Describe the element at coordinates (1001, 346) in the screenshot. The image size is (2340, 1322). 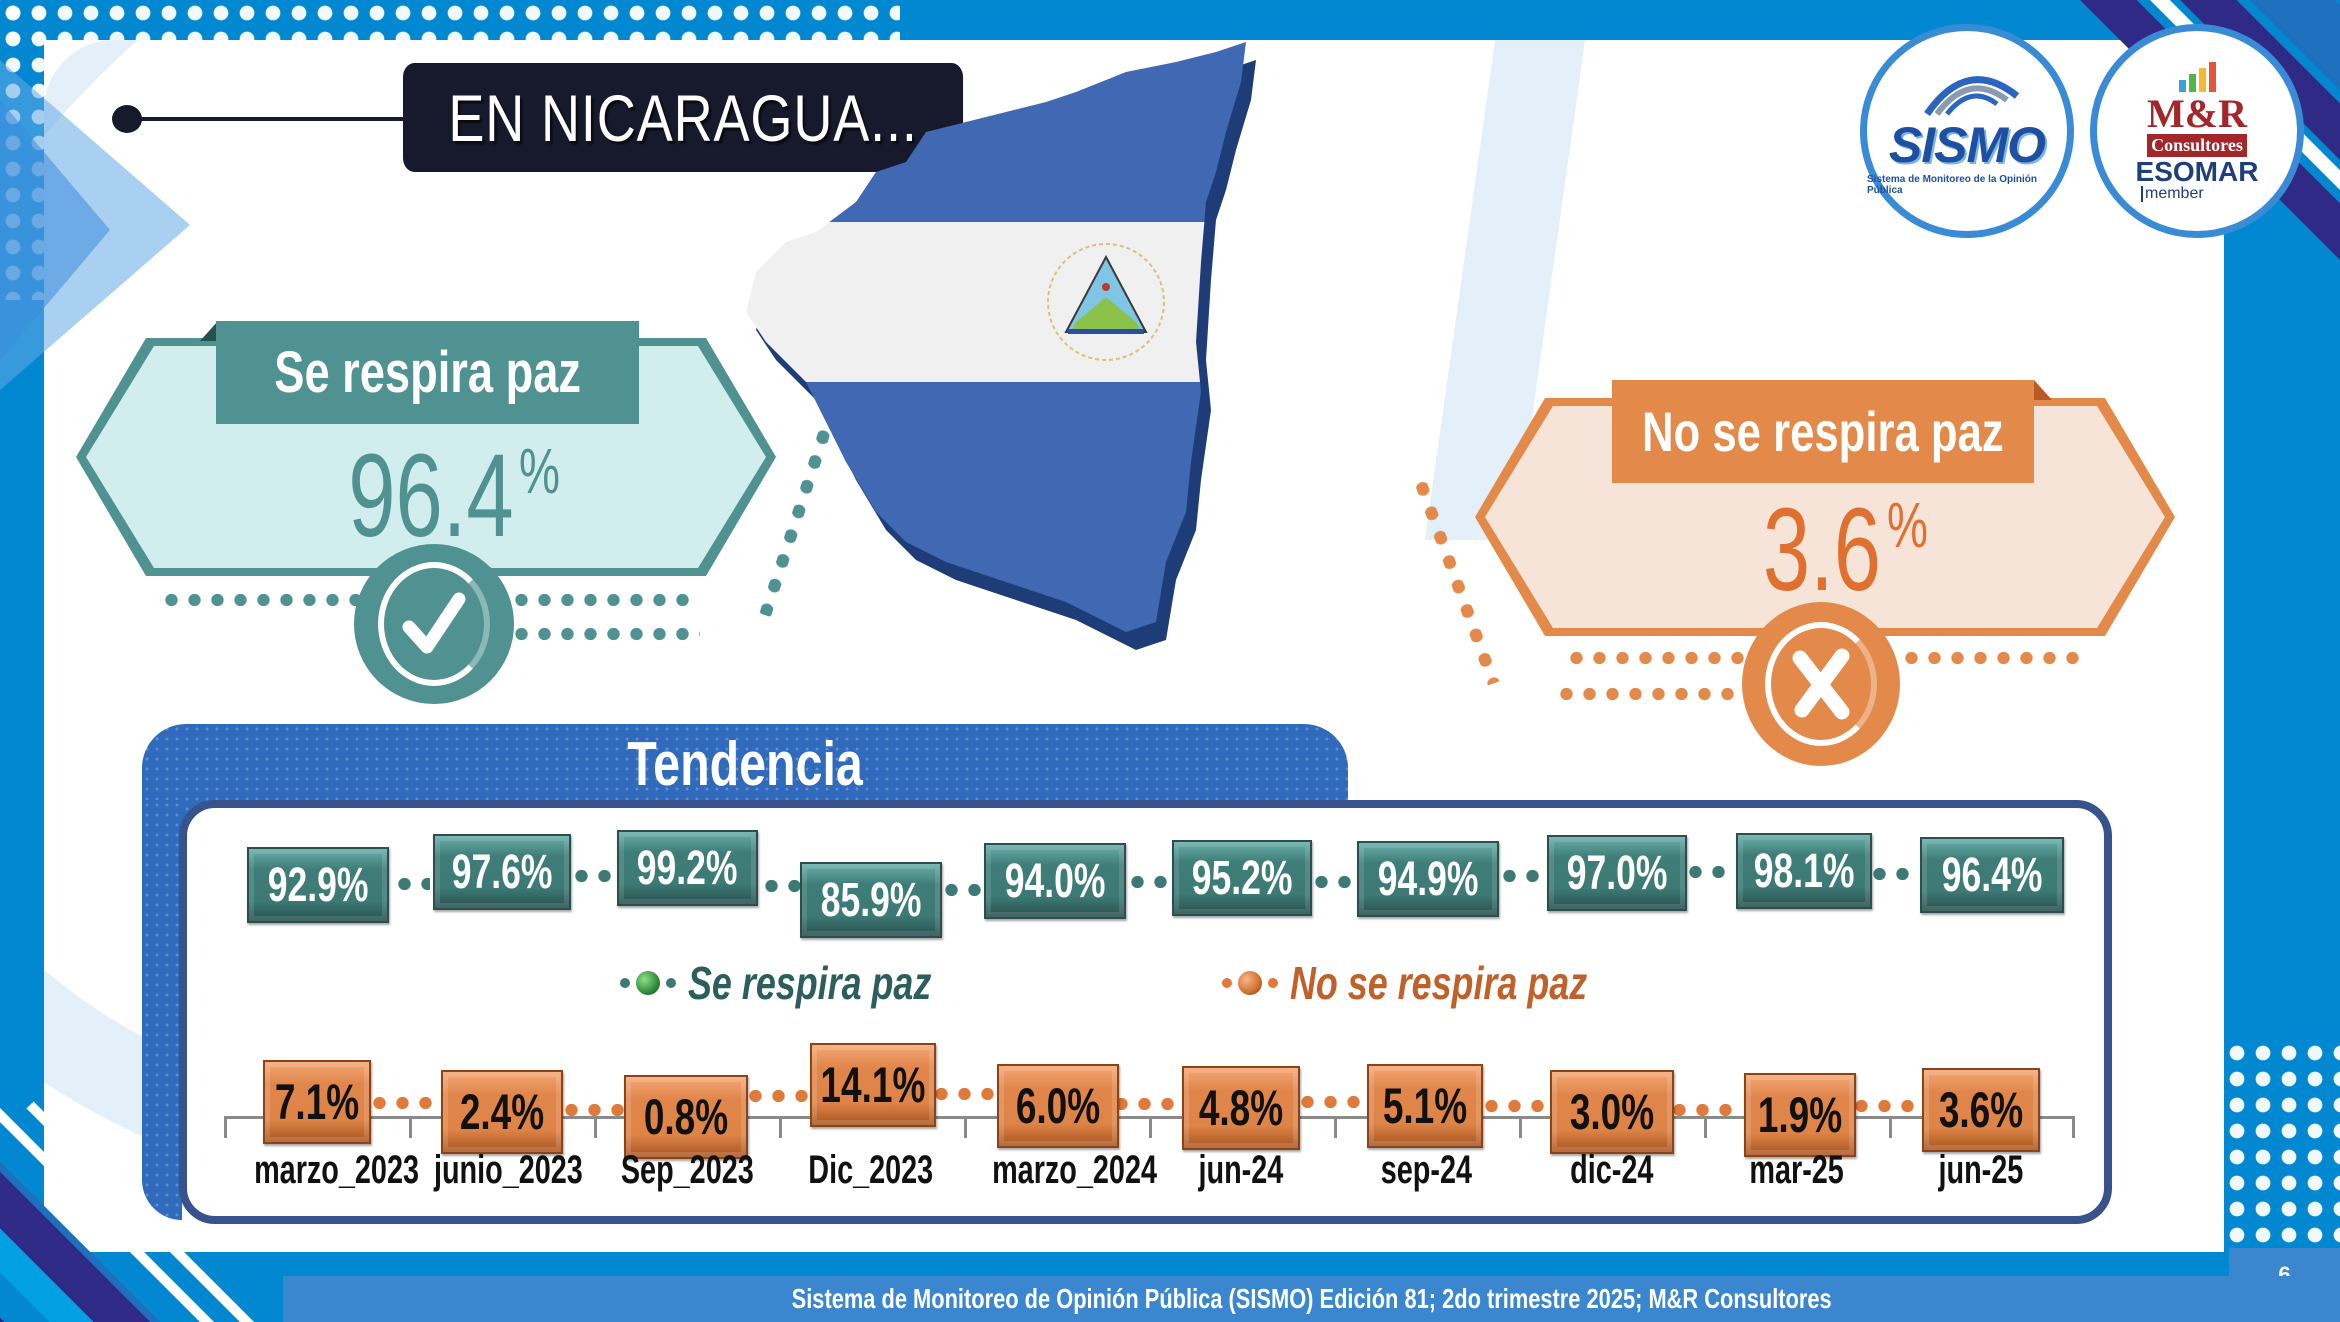
I see `nicaragua-flag-map-icon` at that location.